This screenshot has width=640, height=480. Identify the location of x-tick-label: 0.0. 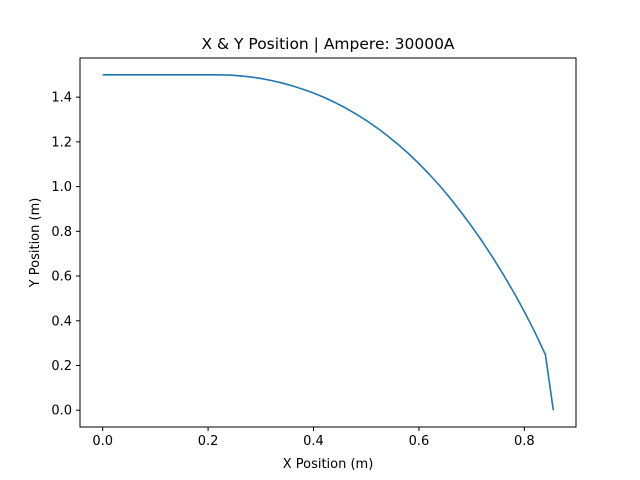
(102, 441).